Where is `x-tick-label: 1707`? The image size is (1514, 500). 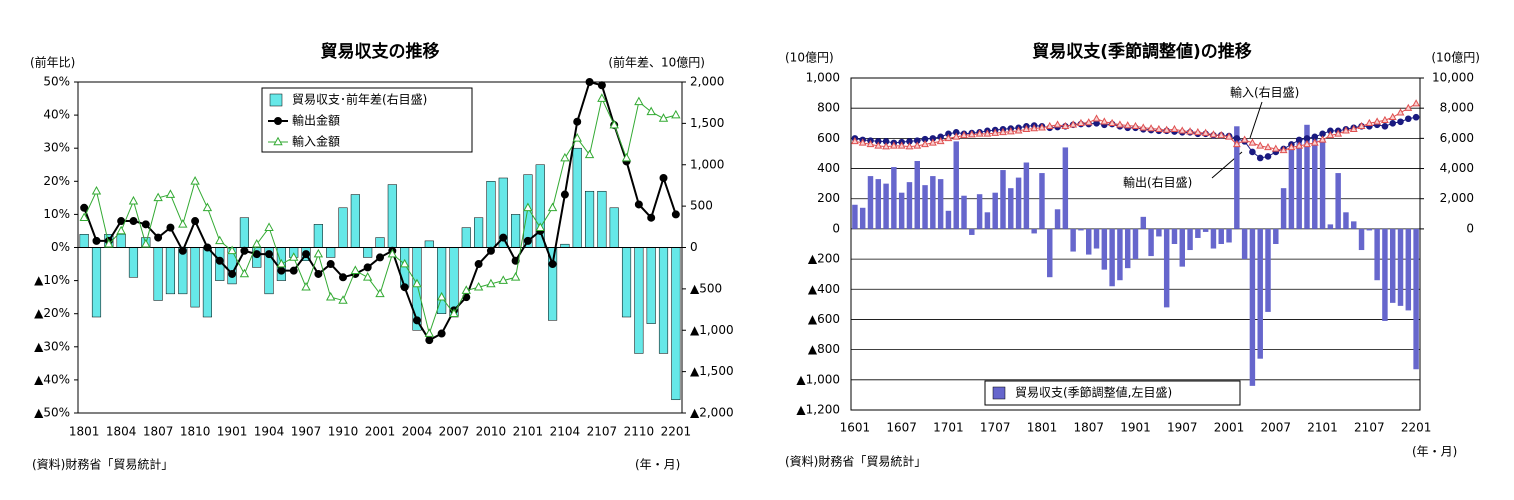
x-tick-label: 1707 is located at coordinates (995, 428).